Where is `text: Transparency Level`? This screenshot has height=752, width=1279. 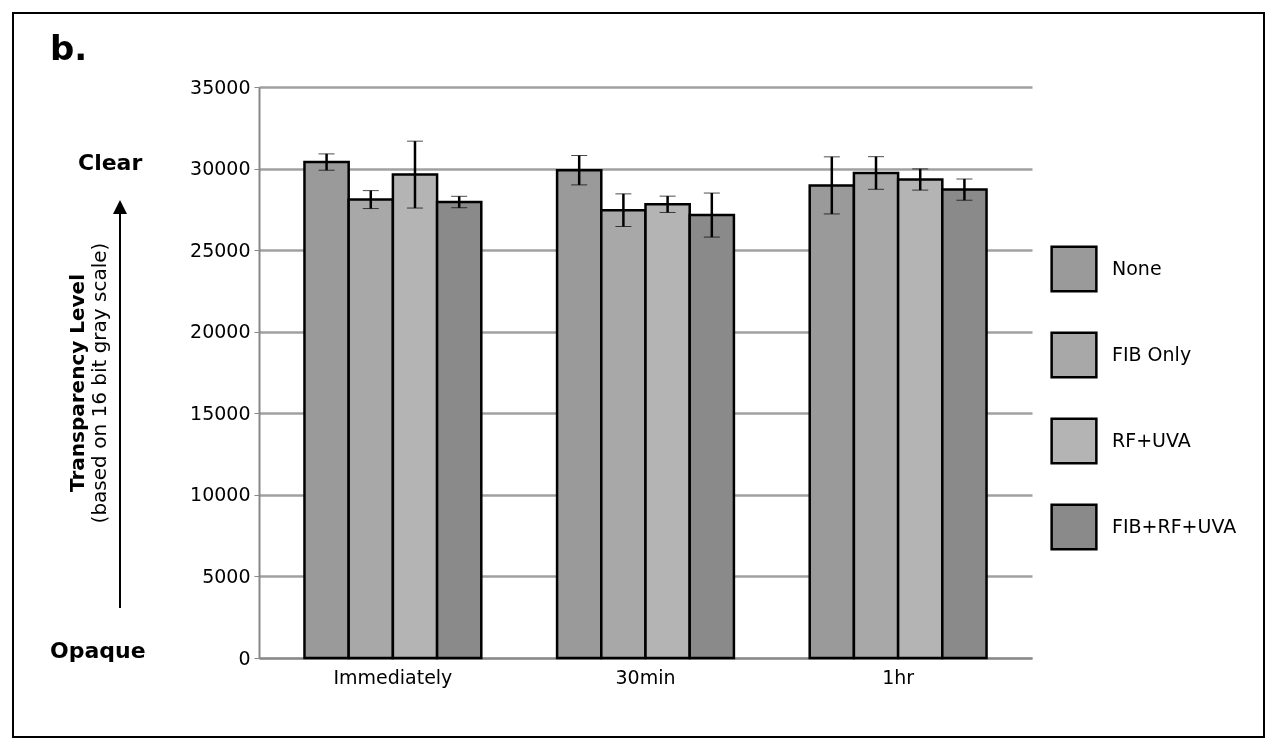
text: Transparency Level is located at coordinates (77, 383).